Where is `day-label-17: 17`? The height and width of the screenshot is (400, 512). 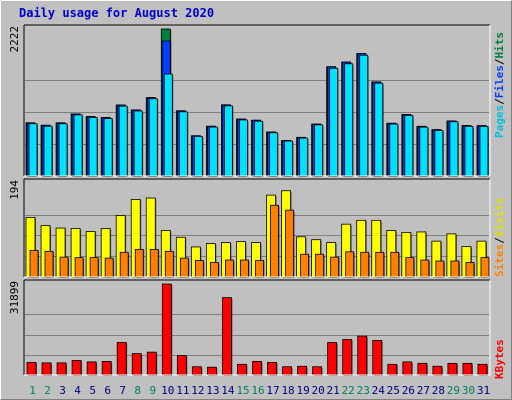
day-label-17: 17 is located at coordinates (272, 390).